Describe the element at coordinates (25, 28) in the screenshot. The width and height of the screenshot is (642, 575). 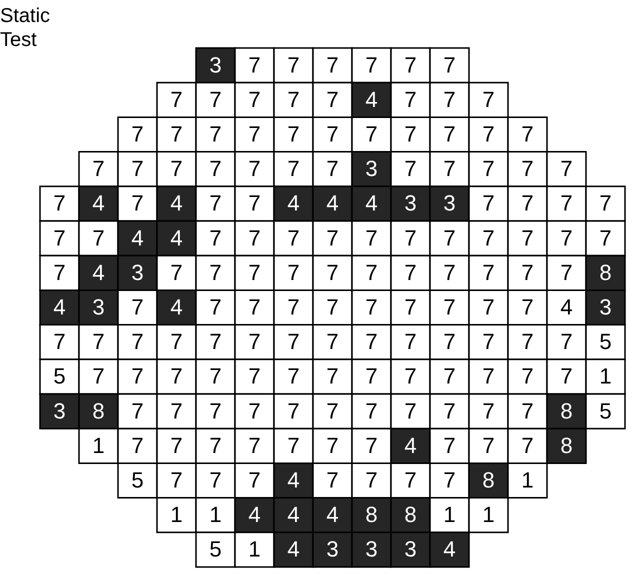
I see `annotation: Static Test` at that location.